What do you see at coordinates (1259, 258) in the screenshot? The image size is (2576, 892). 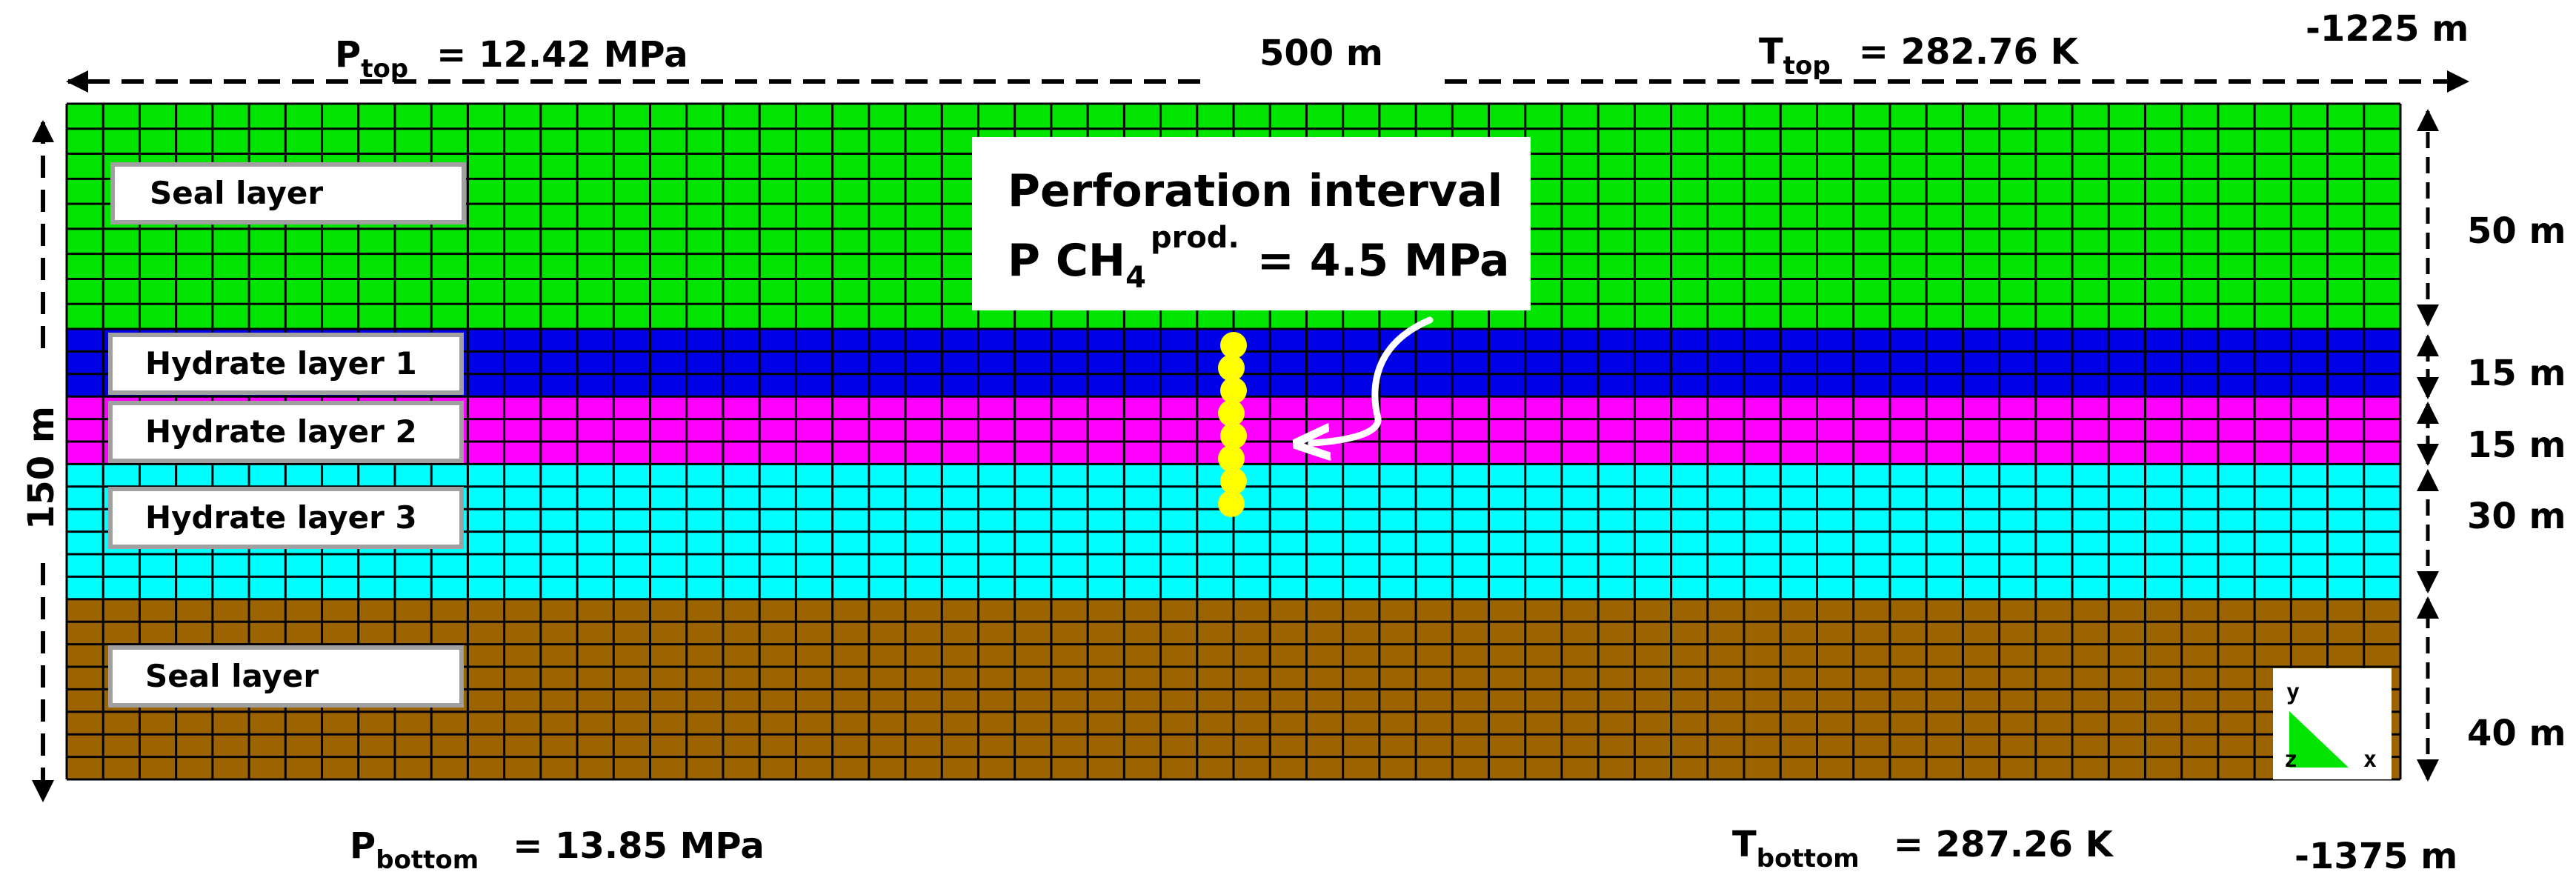 I see `perforation-pressure: P CH4prod. = 4.5 MPa` at bounding box center [1259, 258].